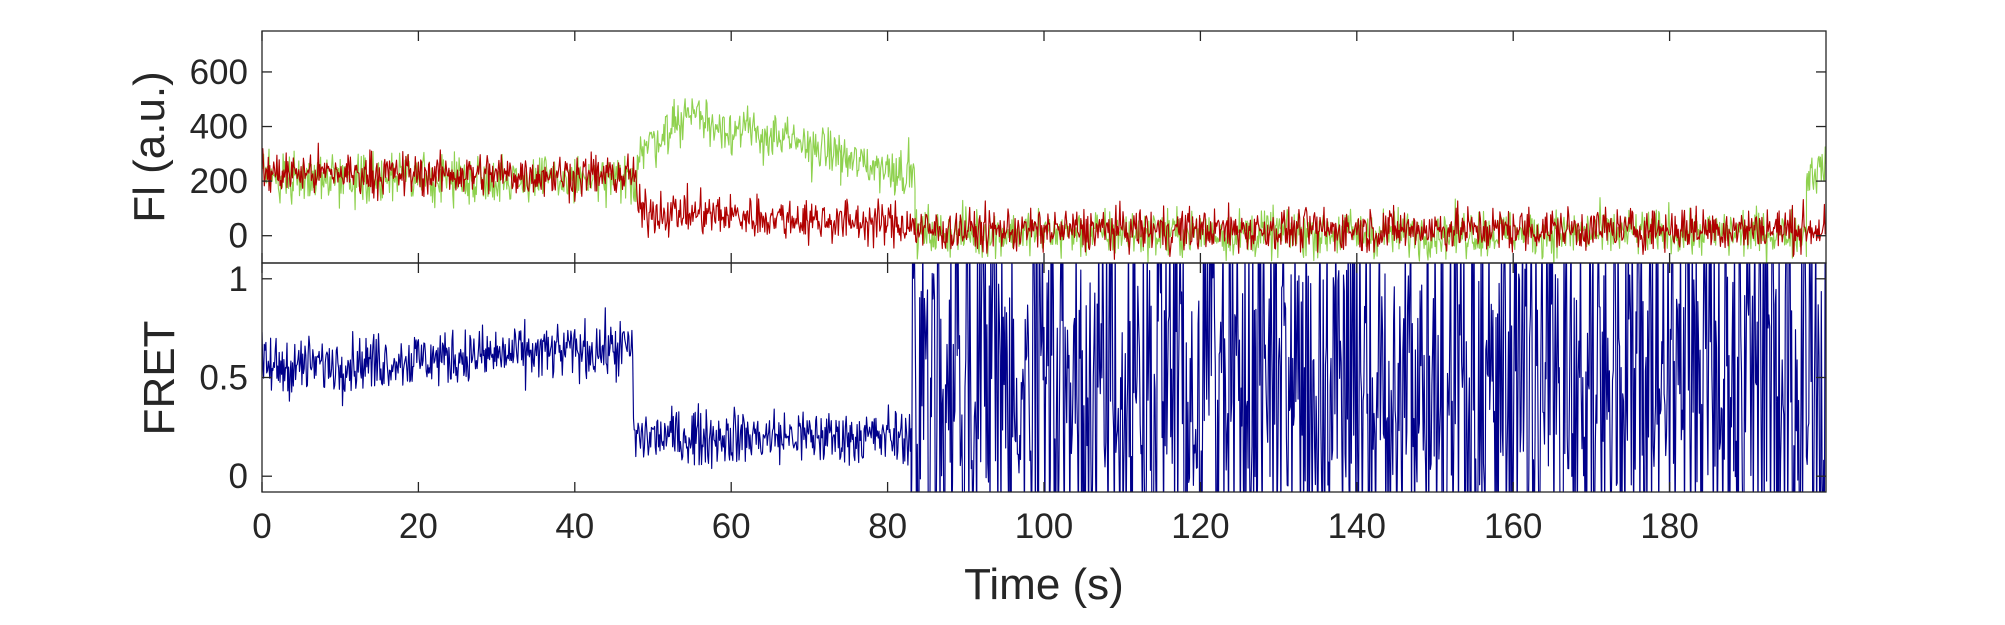 This screenshot has height=625, width=2005. I want to click on y-tick-label: 400, so click(219, 127).